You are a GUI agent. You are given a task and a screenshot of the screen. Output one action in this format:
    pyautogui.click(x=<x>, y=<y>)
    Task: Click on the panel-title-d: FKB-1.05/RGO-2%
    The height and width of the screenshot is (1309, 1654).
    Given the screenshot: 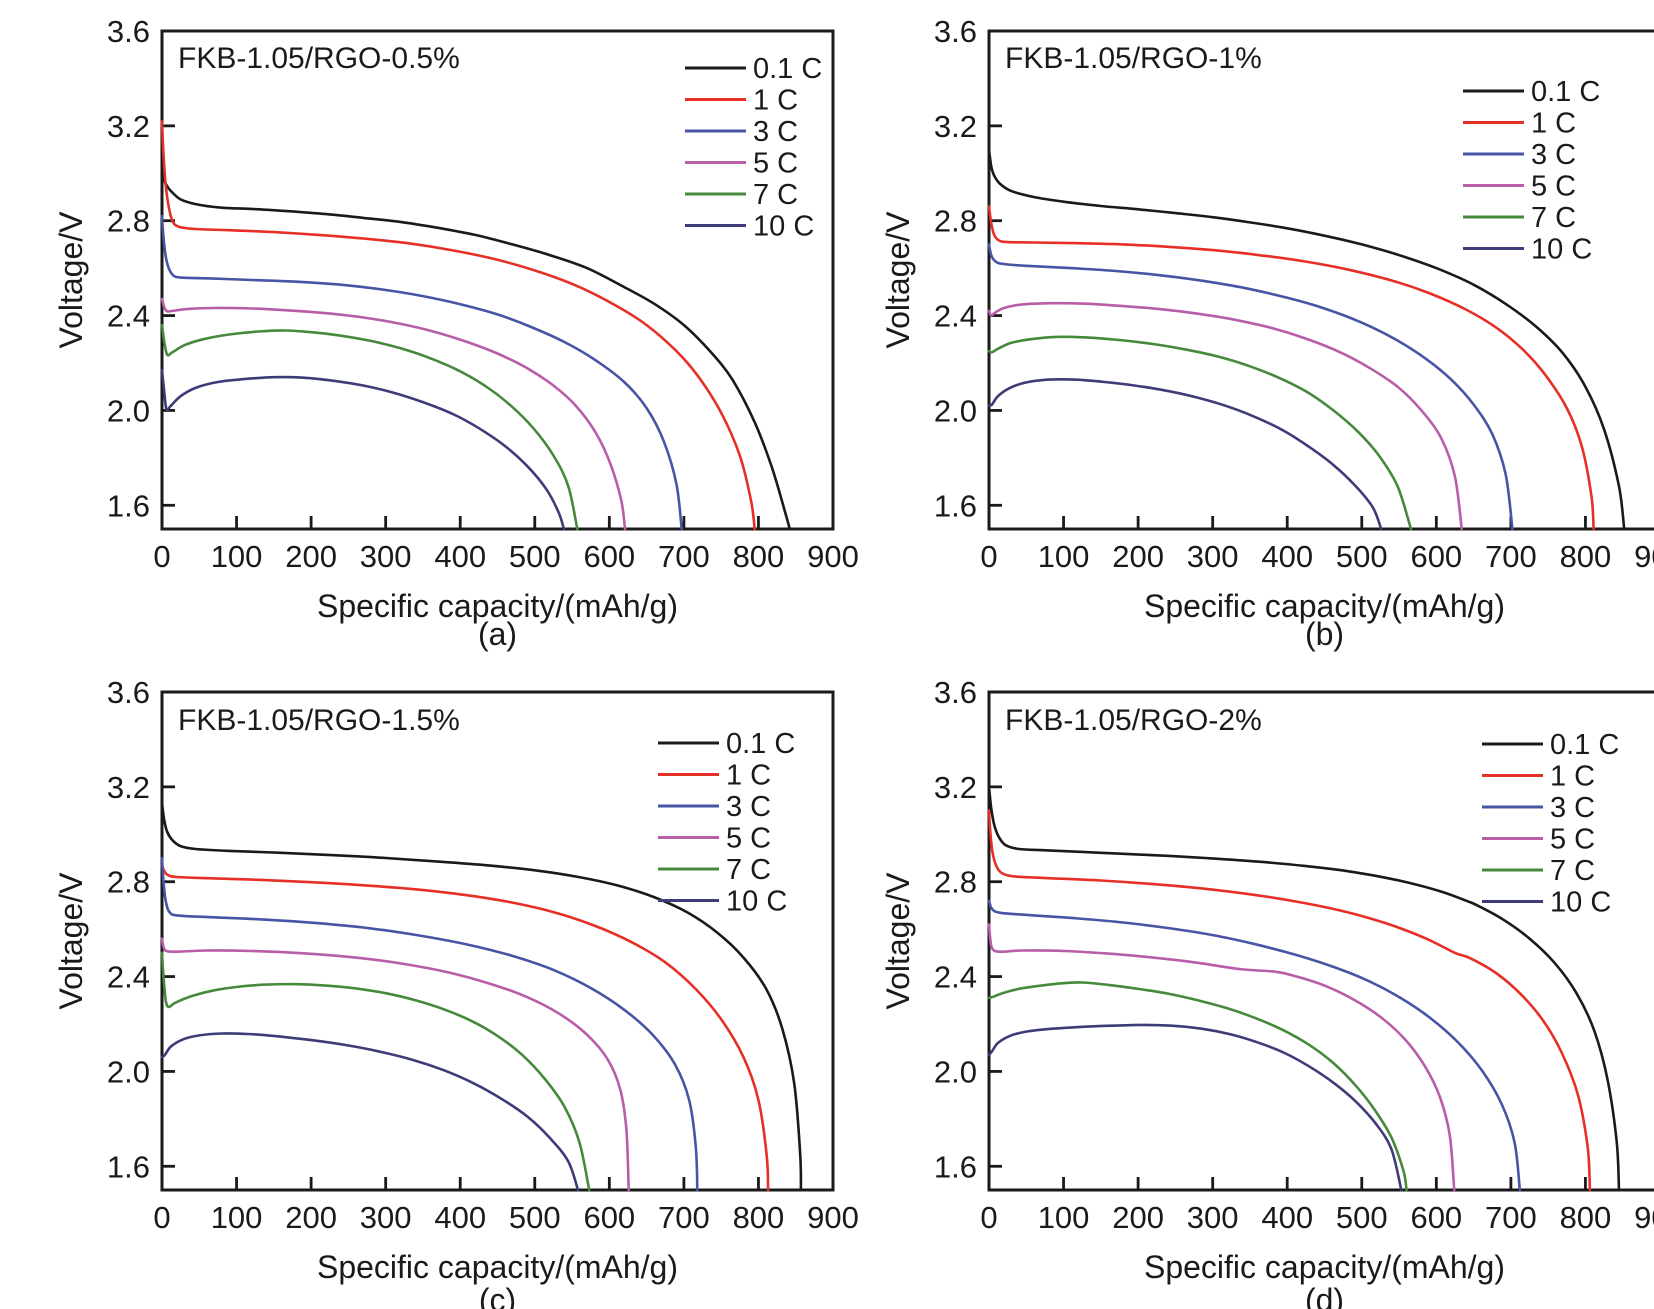 What is the action you would take?
    pyautogui.click(x=1133, y=720)
    